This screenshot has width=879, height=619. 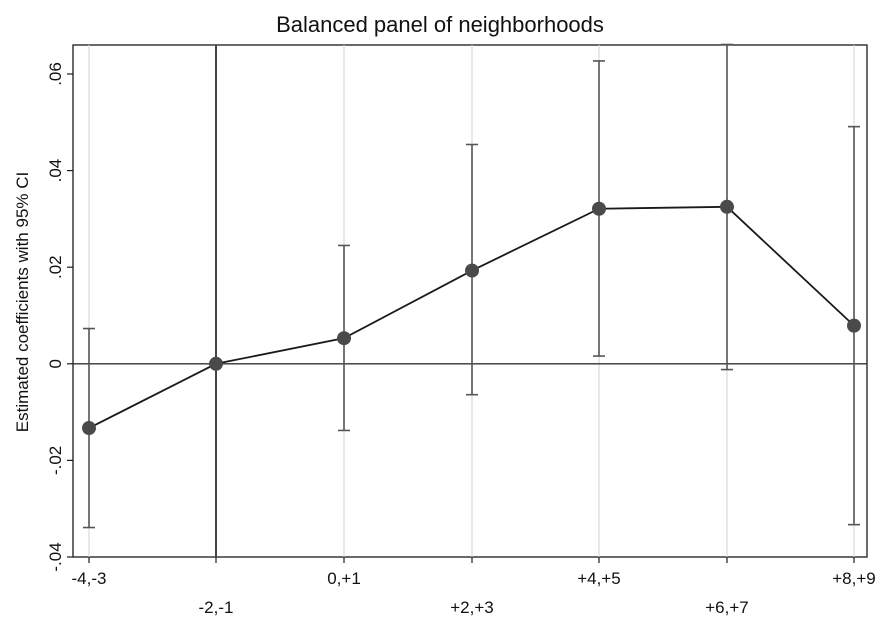 I want to click on y-tick-label-3: .02, so click(x=55, y=267).